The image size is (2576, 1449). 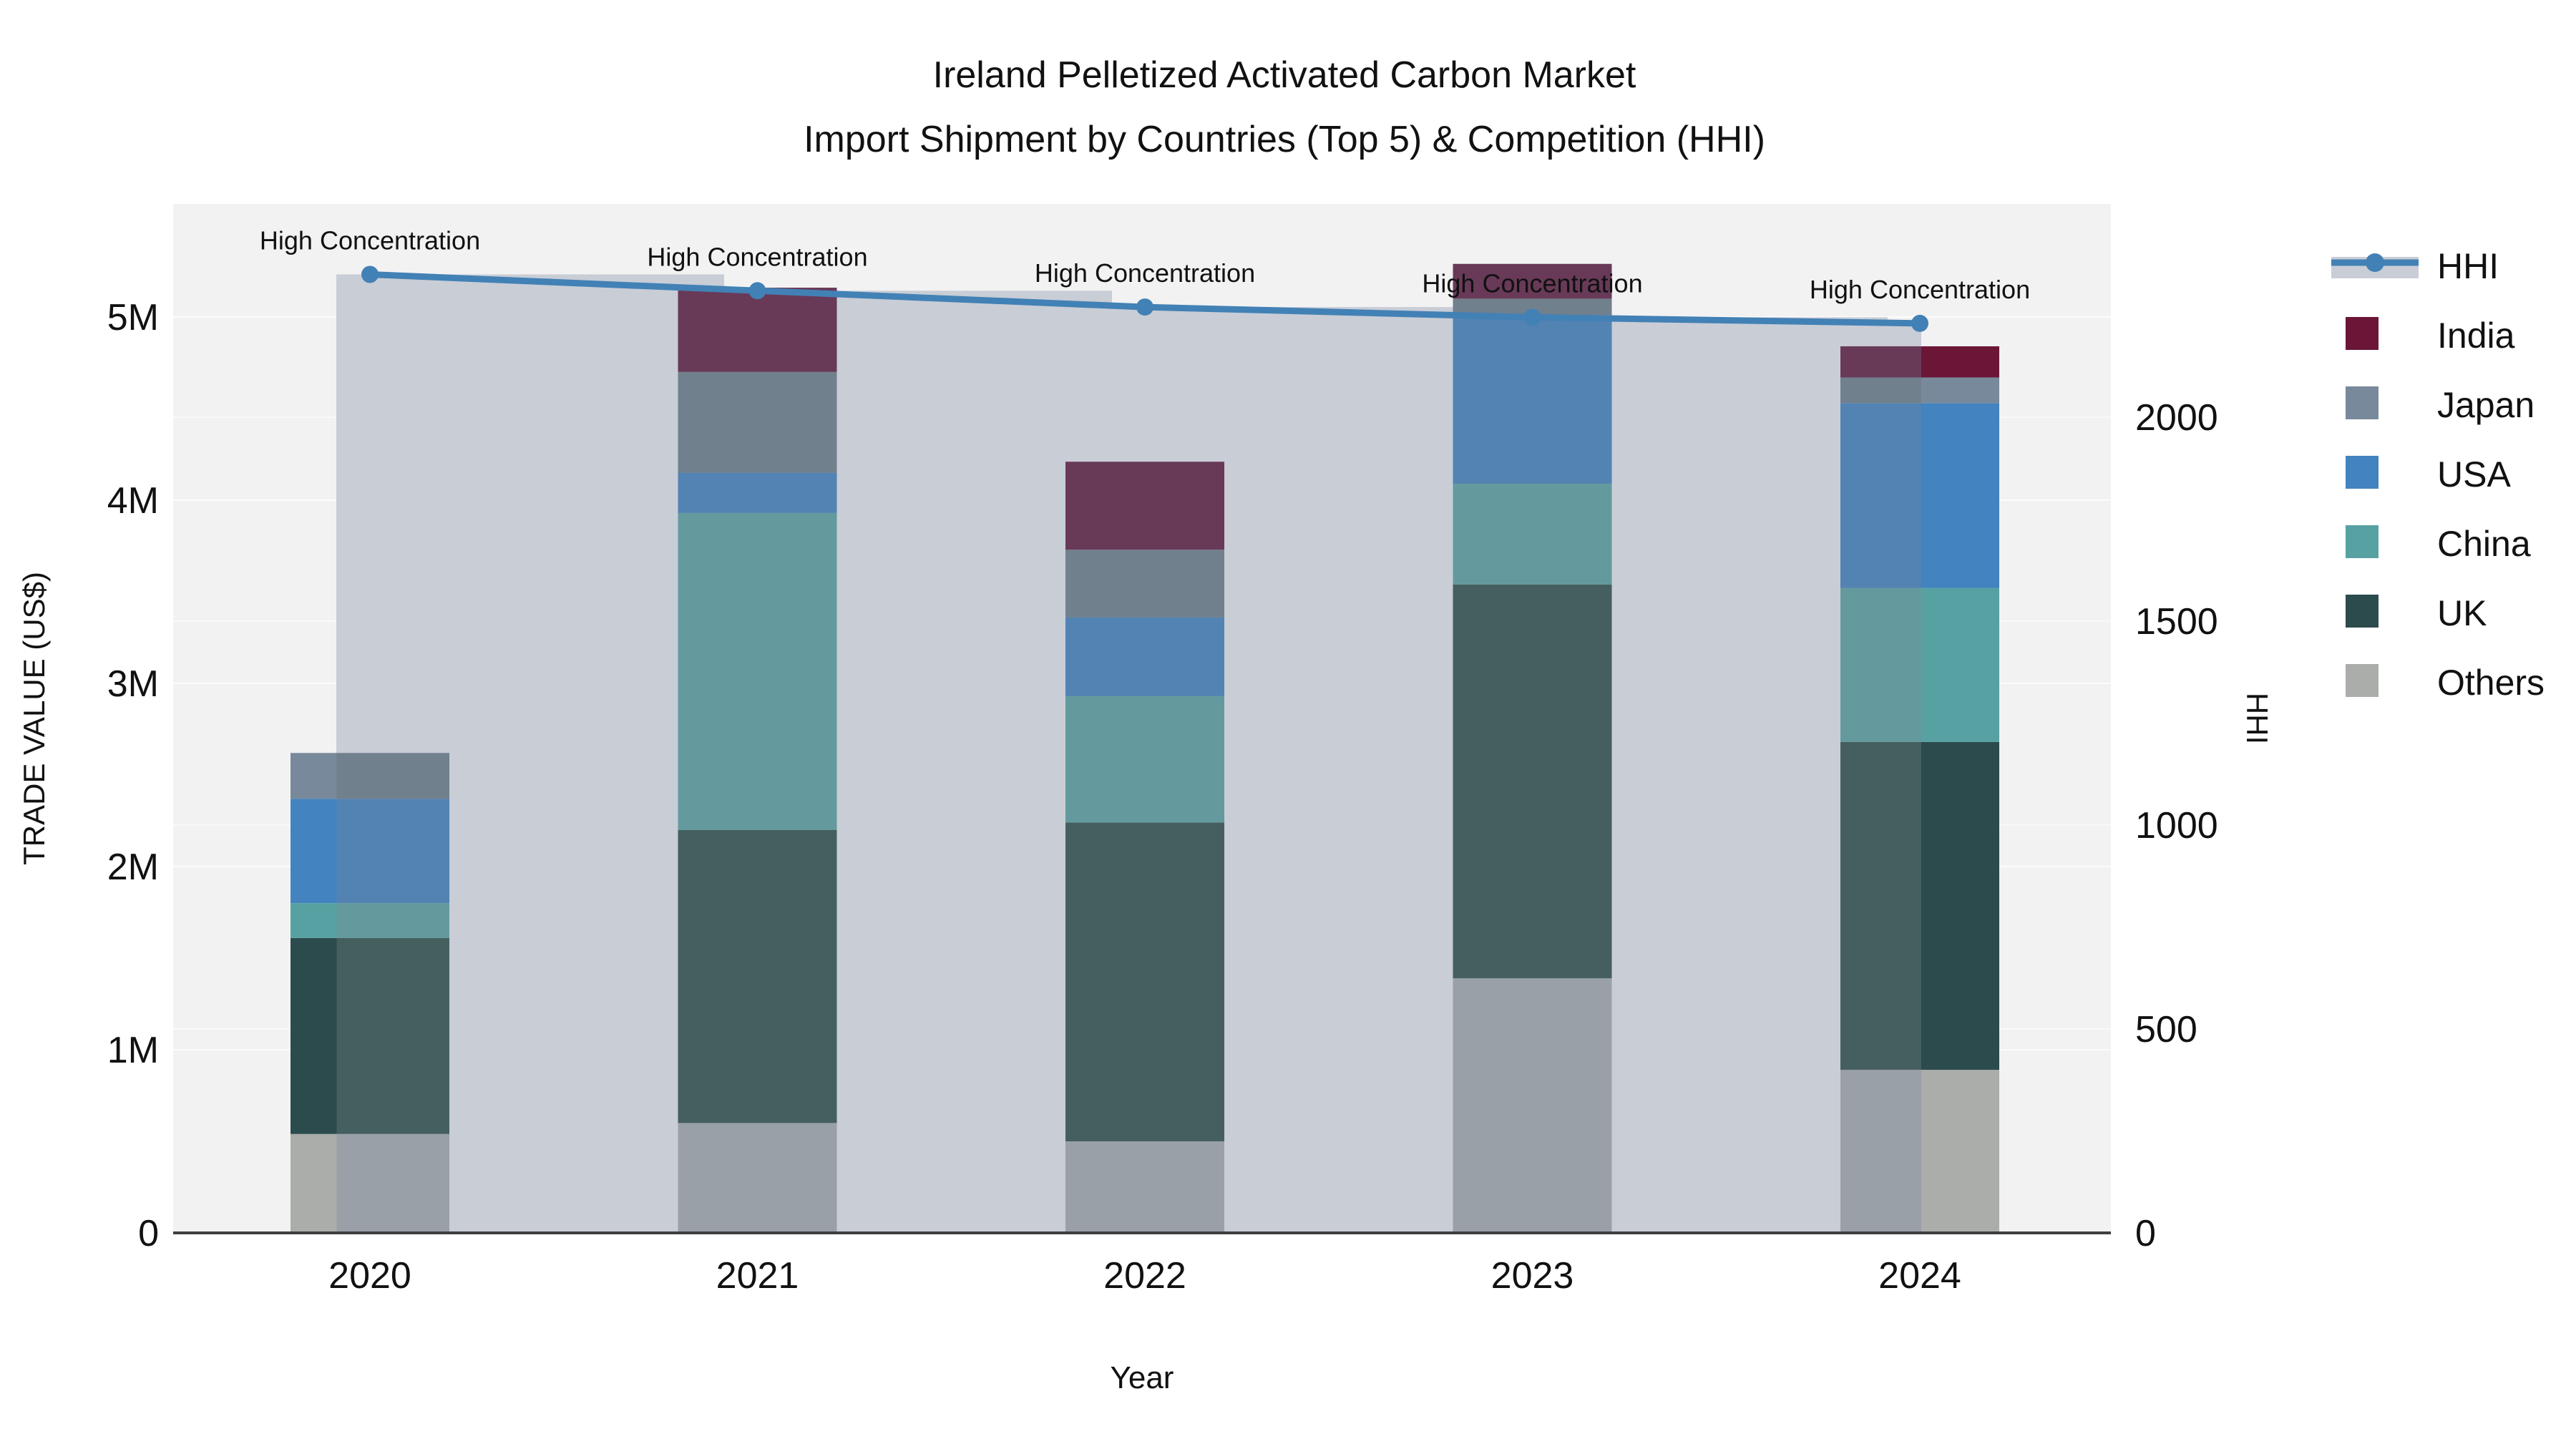 What do you see at coordinates (1919, 1276) in the screenshot?
I see `x-tick-2024: 2024` at bounding box center [1919, 1276].